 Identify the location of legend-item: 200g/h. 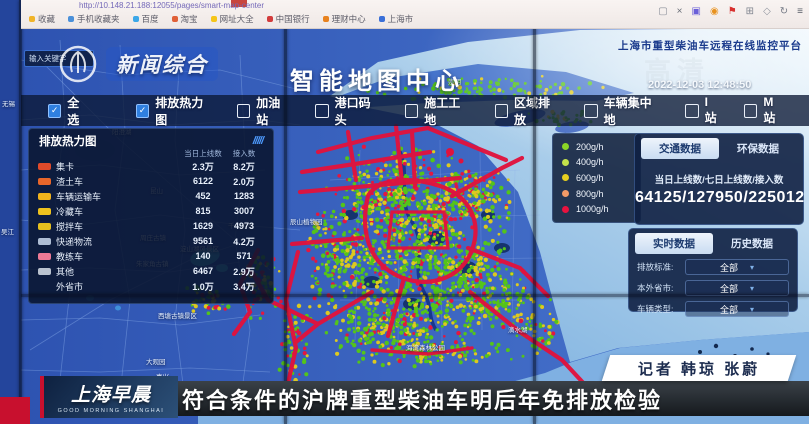
(601, 147).